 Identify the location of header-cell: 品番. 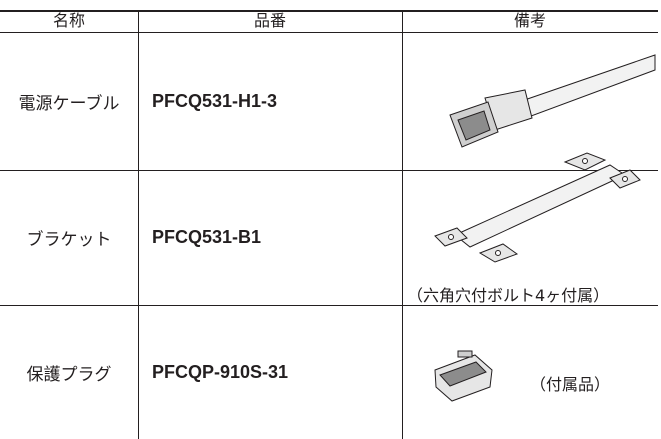
(269, 20).